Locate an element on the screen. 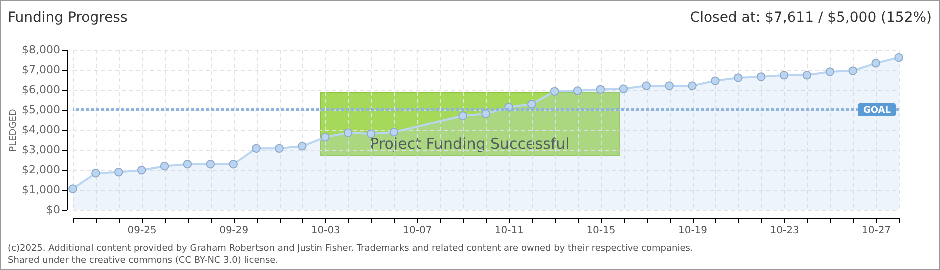  ref-line-label: GOAL is located at coordinates (878, 111).